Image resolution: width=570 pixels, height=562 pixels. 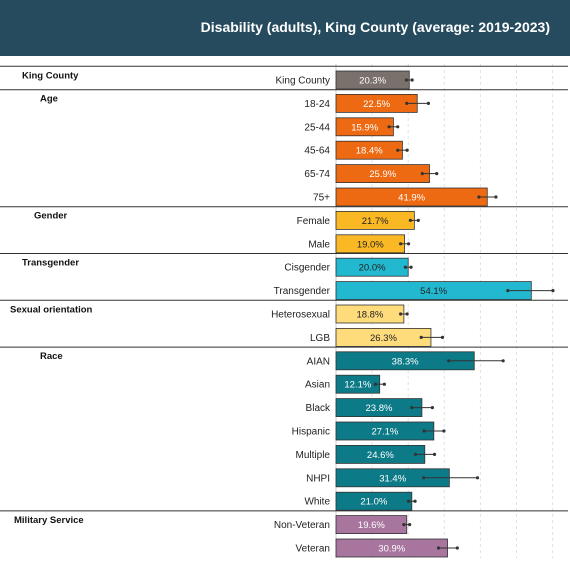 What do you see at coordinates (371, 525) in the screenshot?
I see `data-label: 19.6%` at bounding box center [371, 525].